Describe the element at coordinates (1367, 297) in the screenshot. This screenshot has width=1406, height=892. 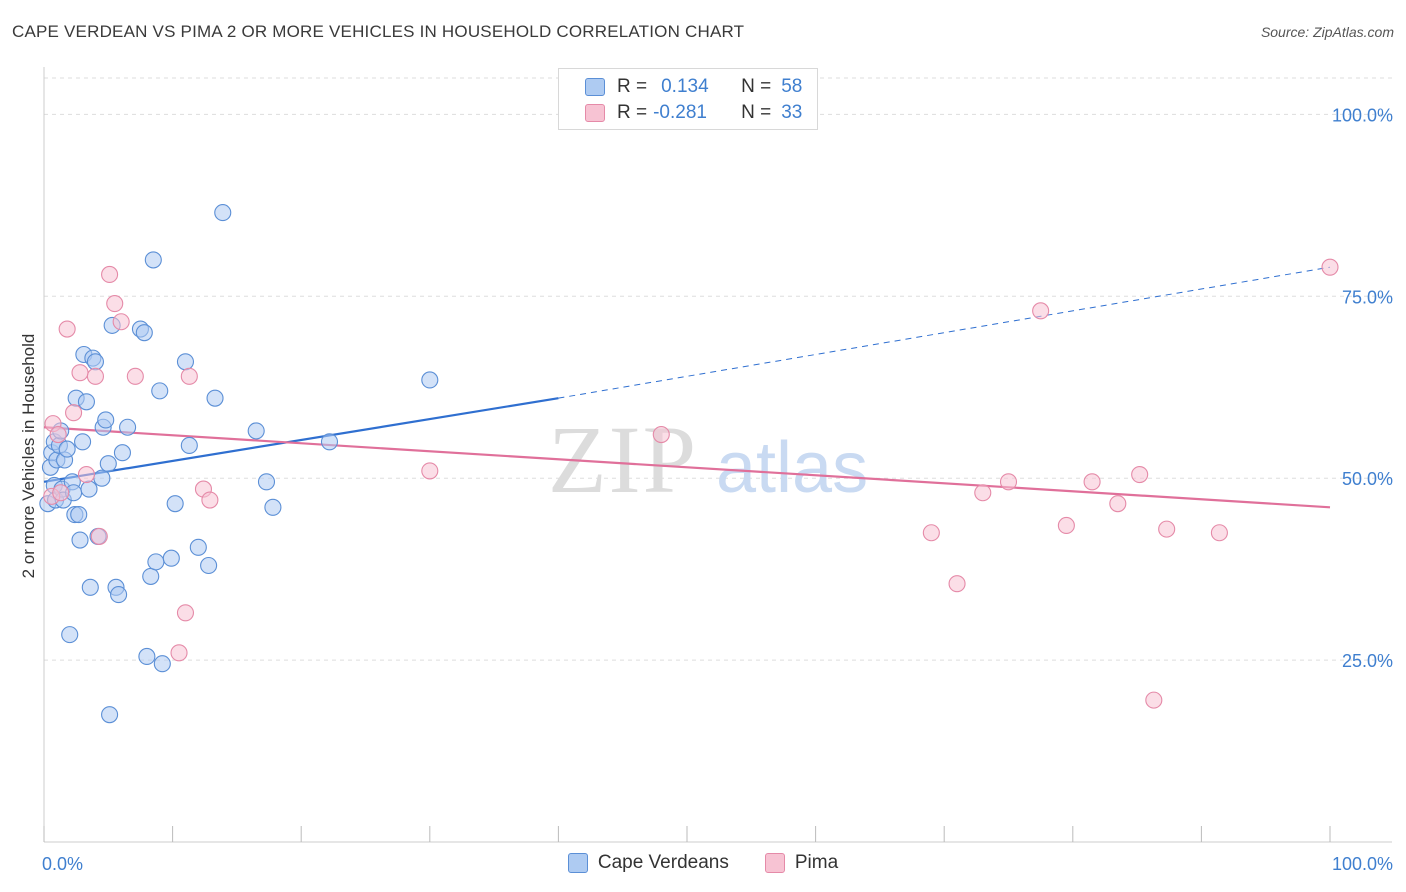
I see `y-tick-label: 75.0%` at that location.